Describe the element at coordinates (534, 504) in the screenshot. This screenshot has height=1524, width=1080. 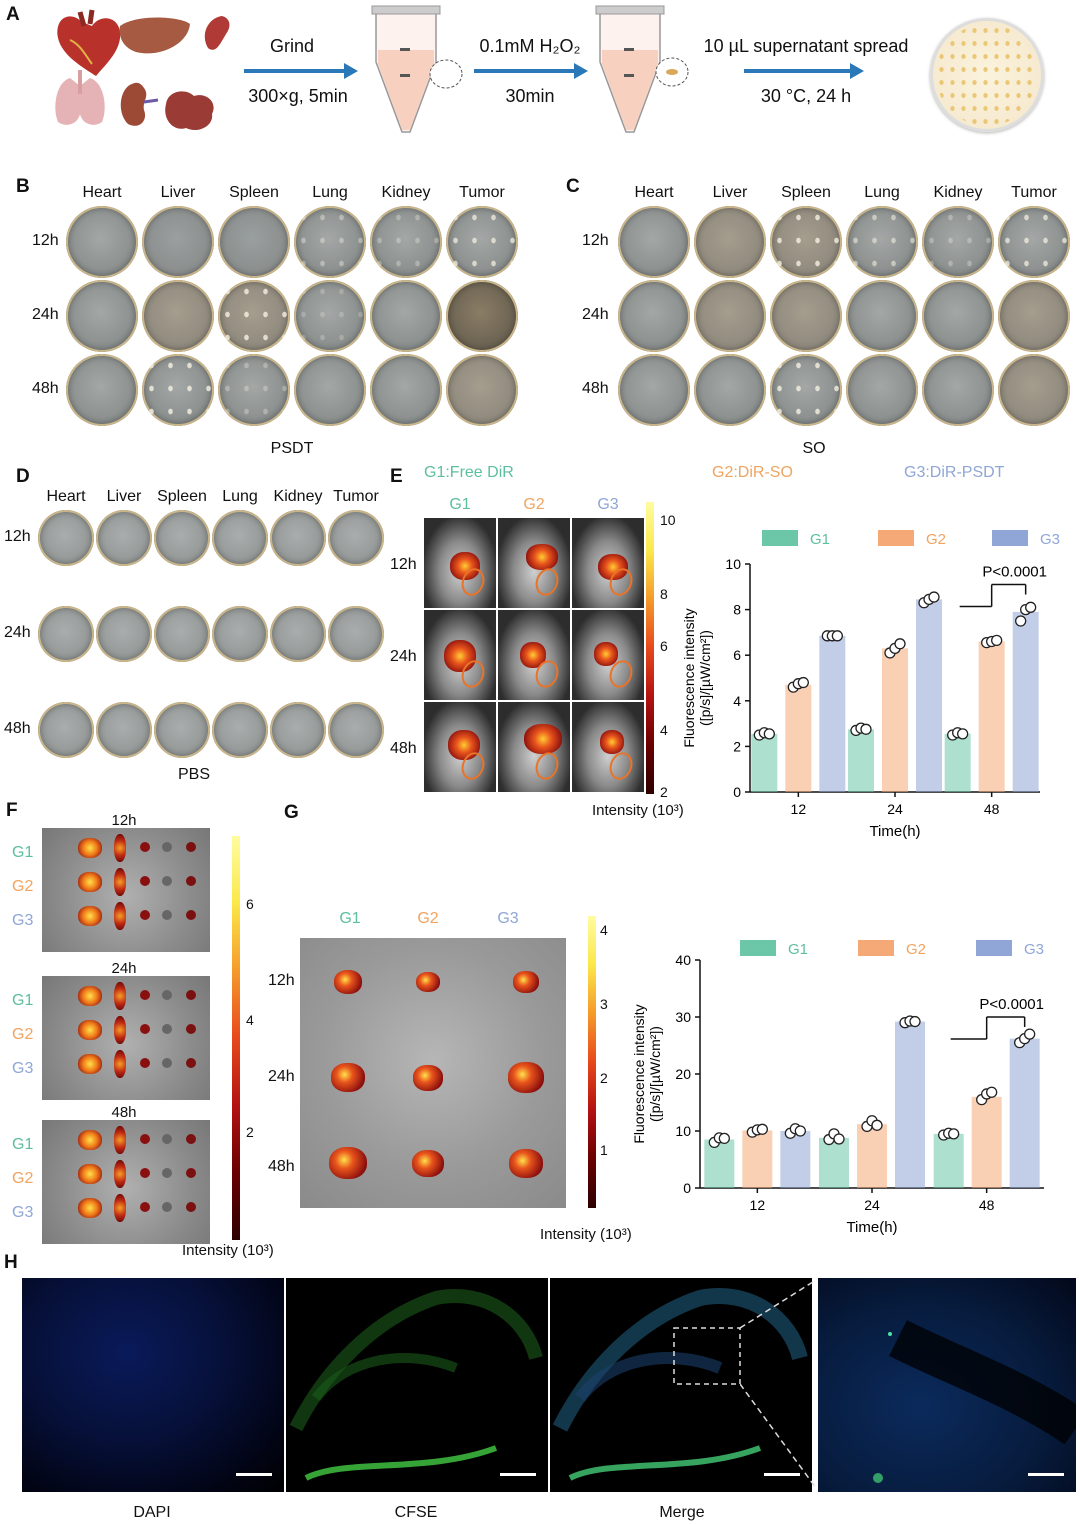
I see `e-col-g2: G2` at that location.